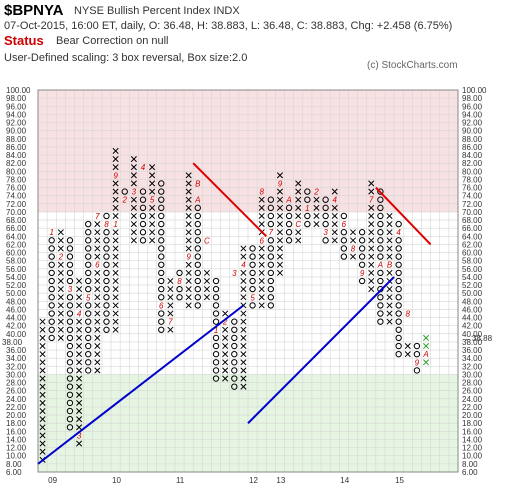 This screenshot has width=520, height=498. Describe the element at coordinates (470, 472) in the screenshot. I see `y-tick-right: 6.00` at that location.